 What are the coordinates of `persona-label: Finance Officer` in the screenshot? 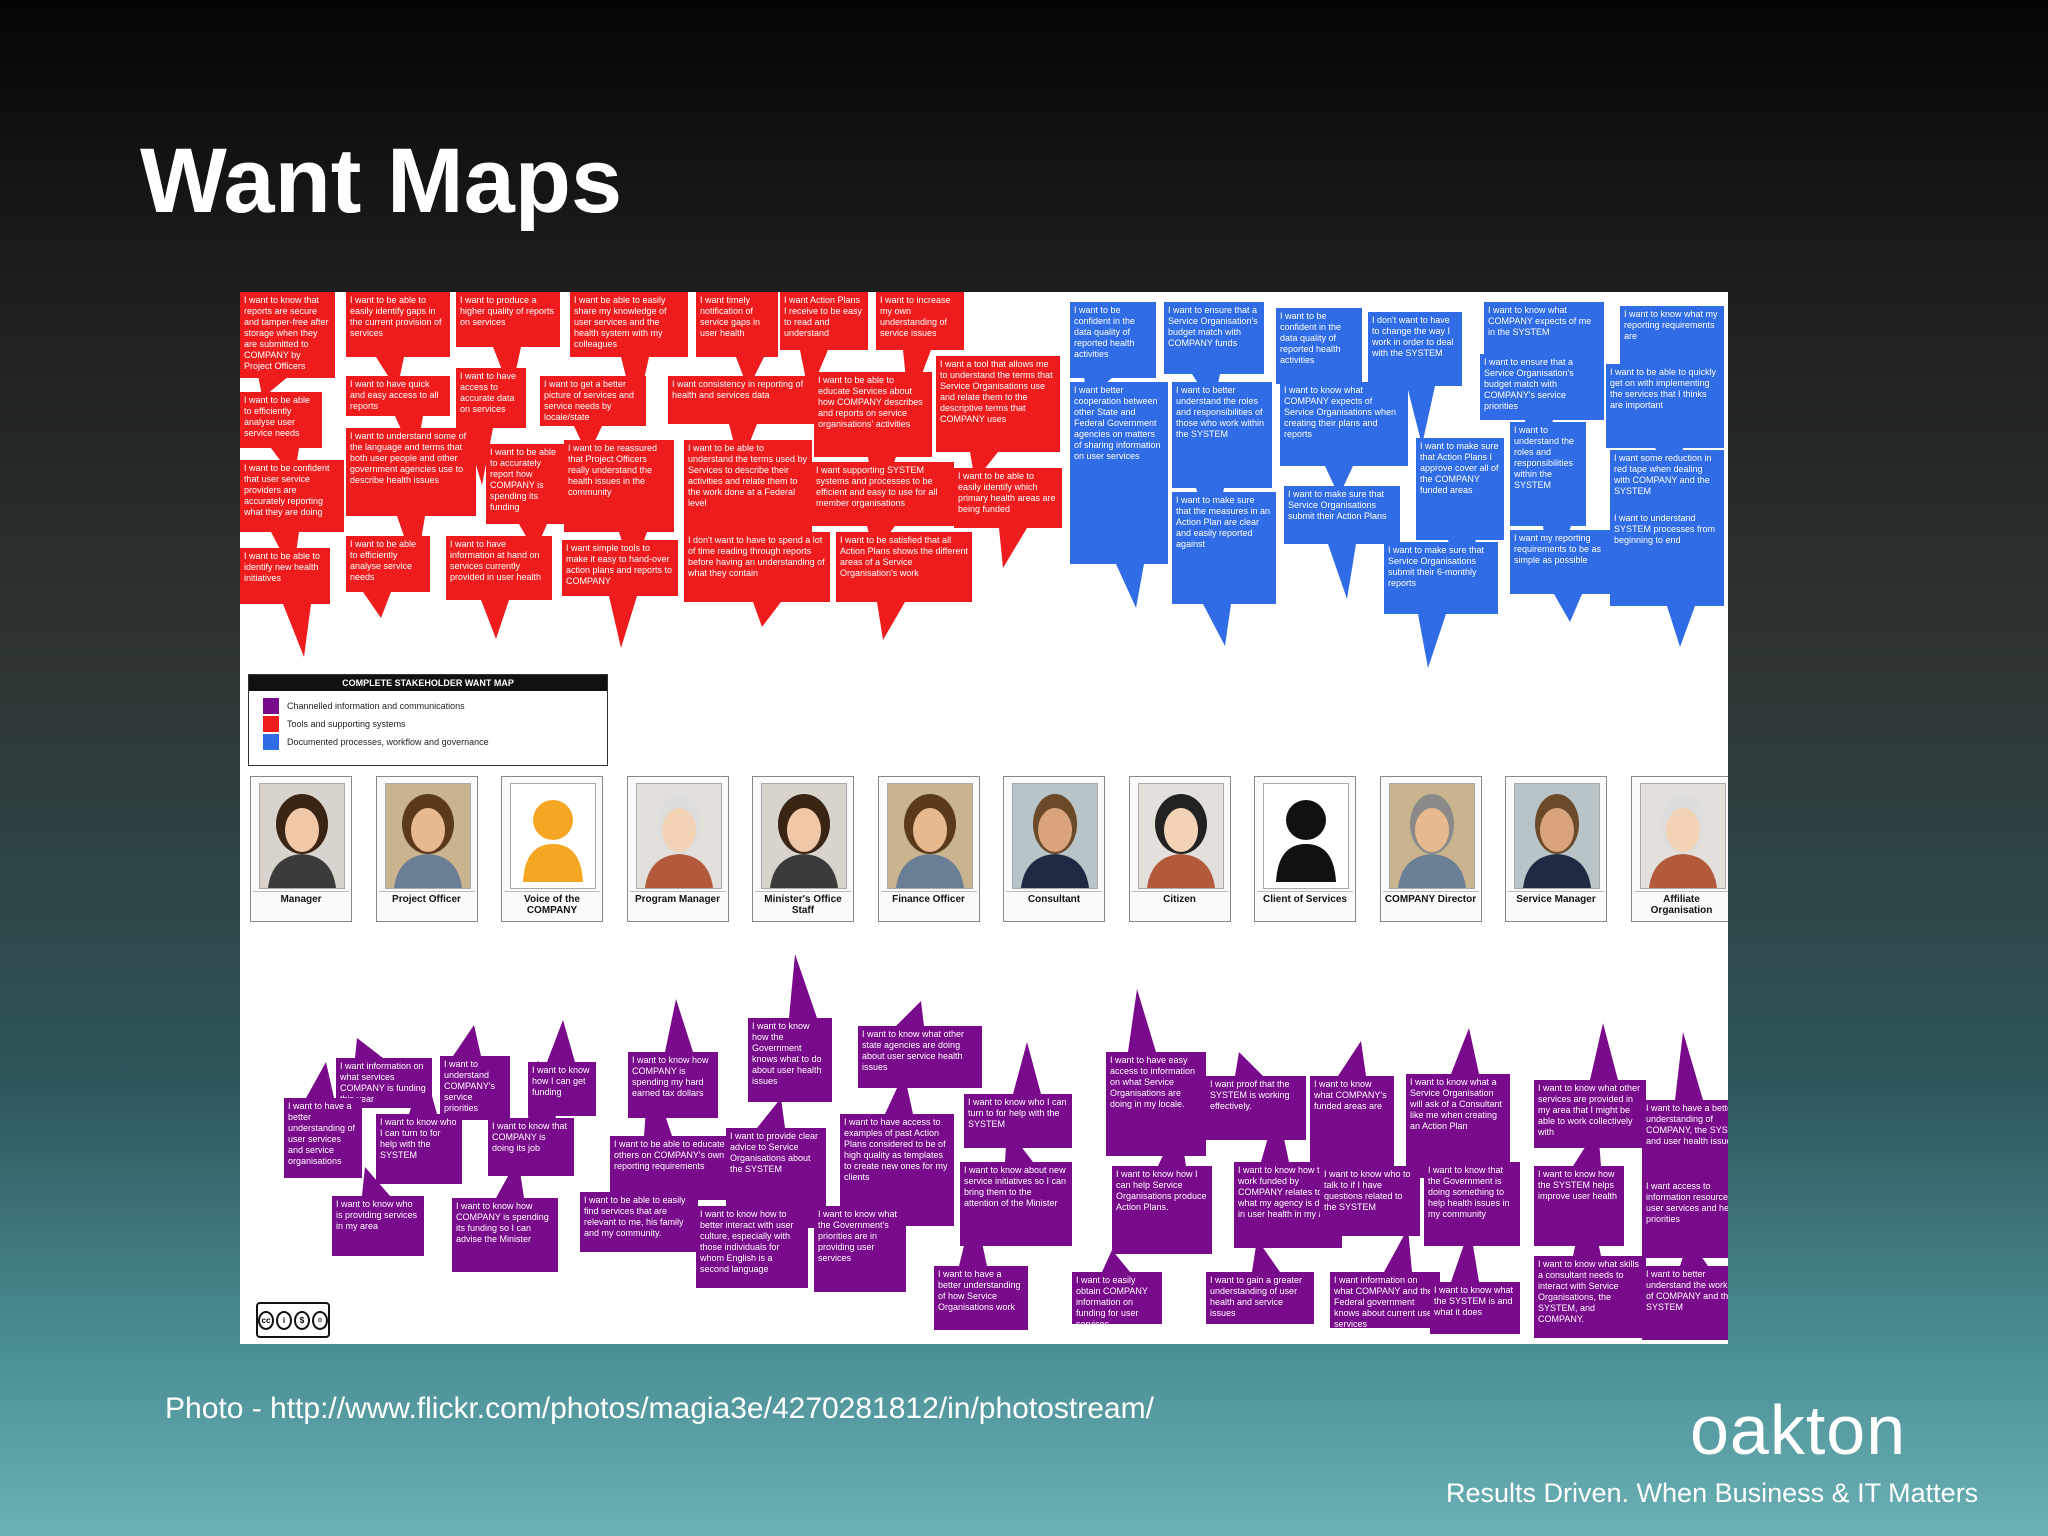 It's located at (928, 906).